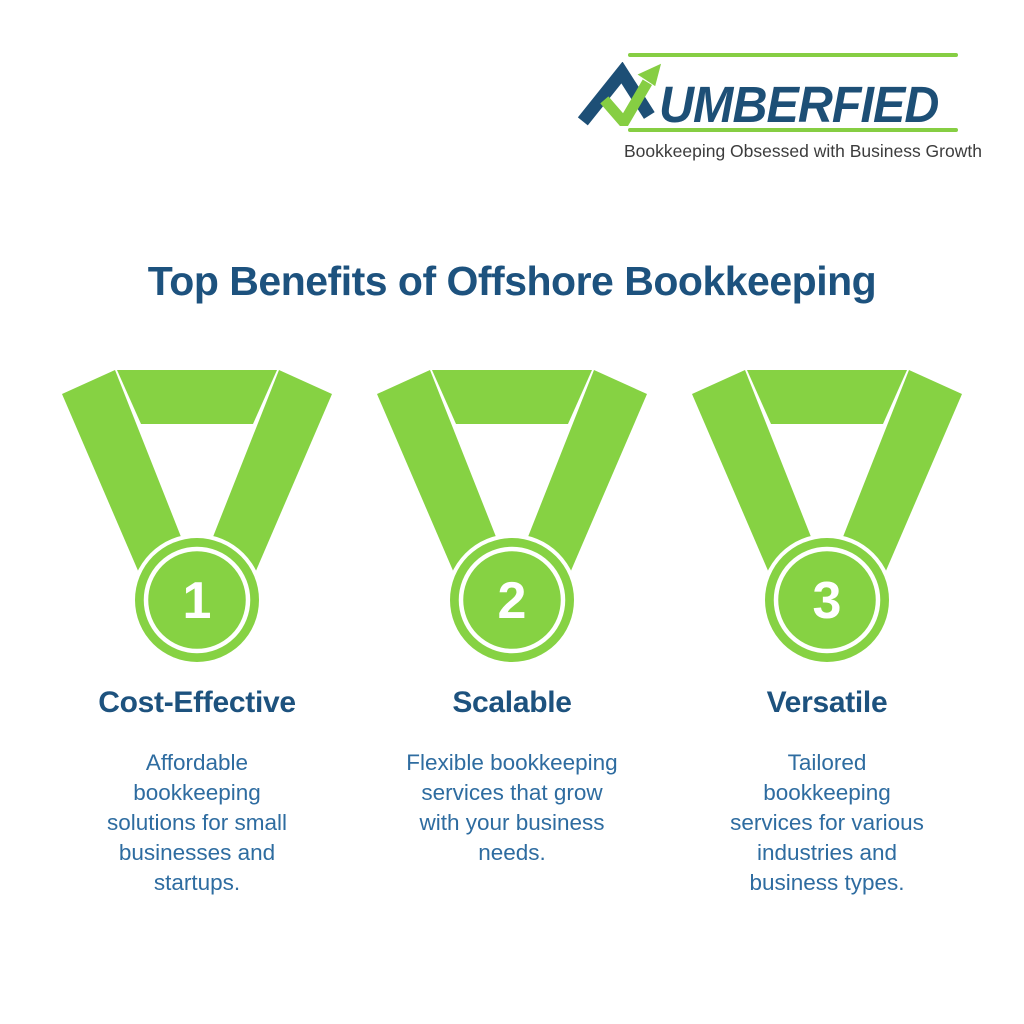  What do you see at coordinates (197, 518) in the screenshot?
I see `medal-1-icon: 1` at bounding box center [197, 518].